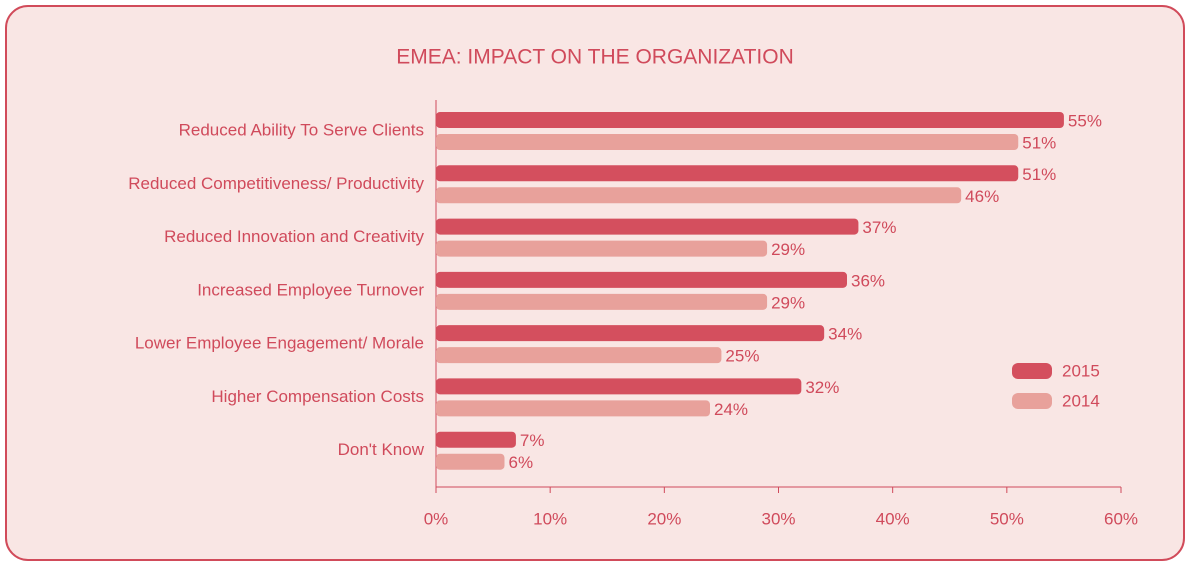 The height and width of the screenshot is (566, 1190). I want to click on value-label: 25%, so click(742, 356).